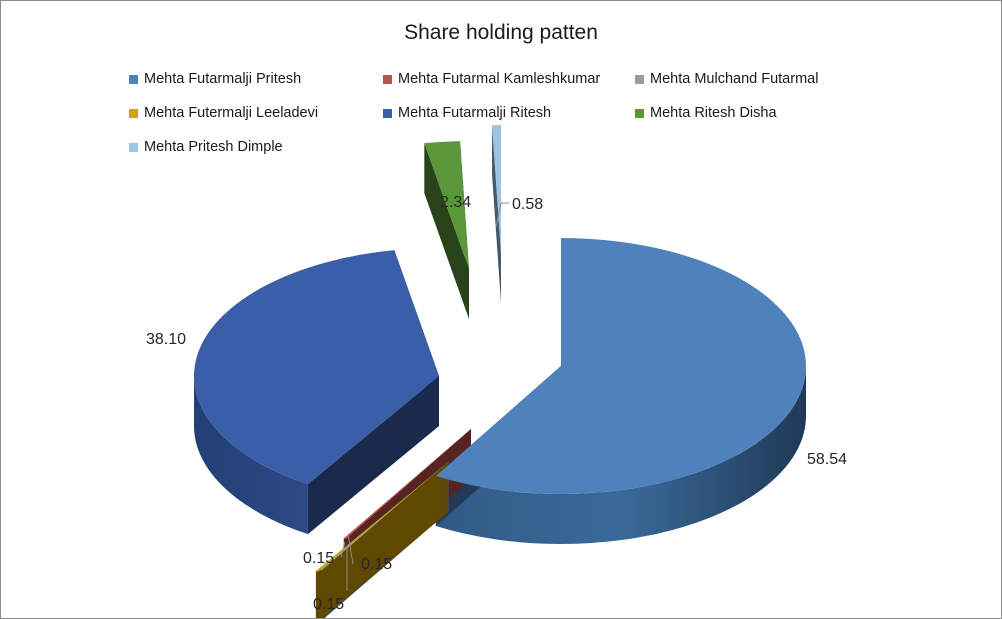 This screenshot has width=1002, height=619. Describe the element at coordinates (455, 202) in the screenshot. I see `data-label: 2.34` at that location.